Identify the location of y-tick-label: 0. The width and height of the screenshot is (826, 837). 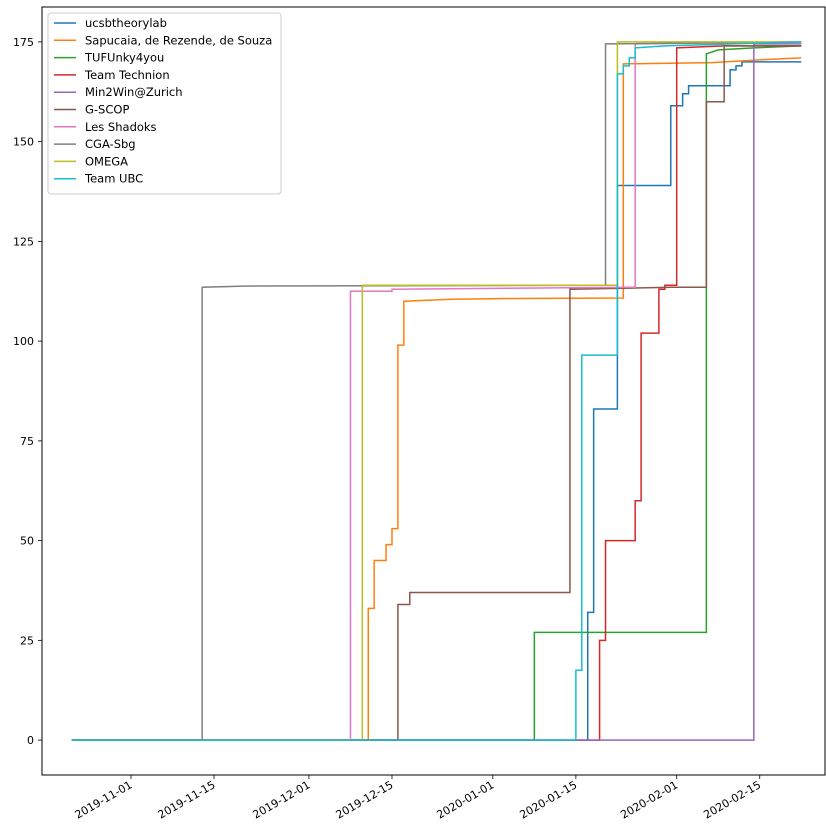
(30, 740).